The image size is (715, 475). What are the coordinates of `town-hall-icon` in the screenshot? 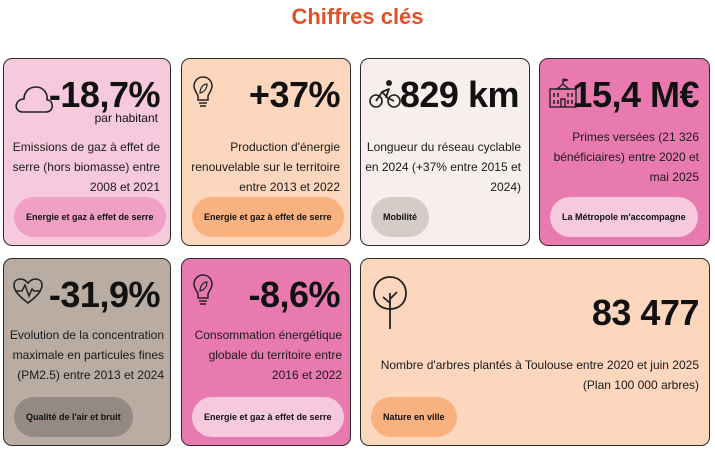 It's located at (563, 95).